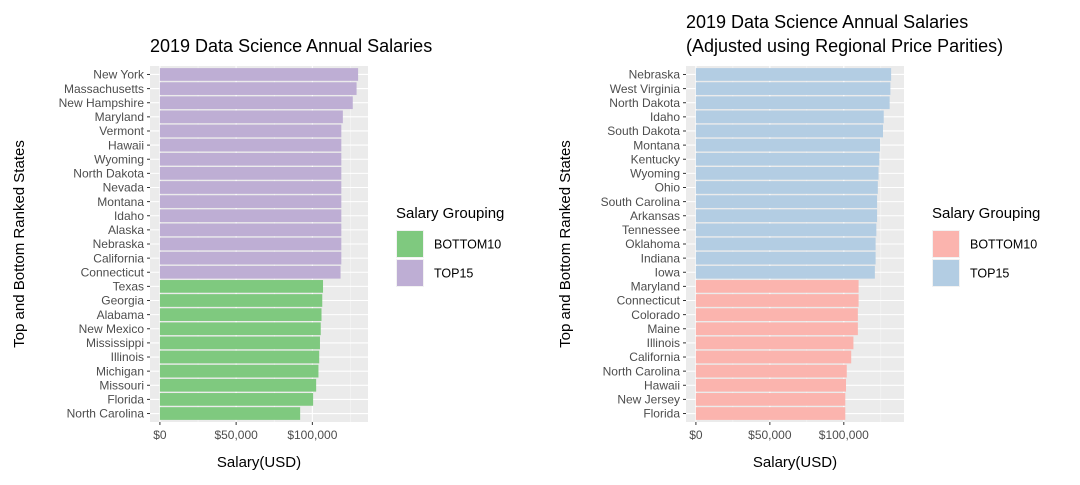  I want to click on bar-montana, so click(788, 145).